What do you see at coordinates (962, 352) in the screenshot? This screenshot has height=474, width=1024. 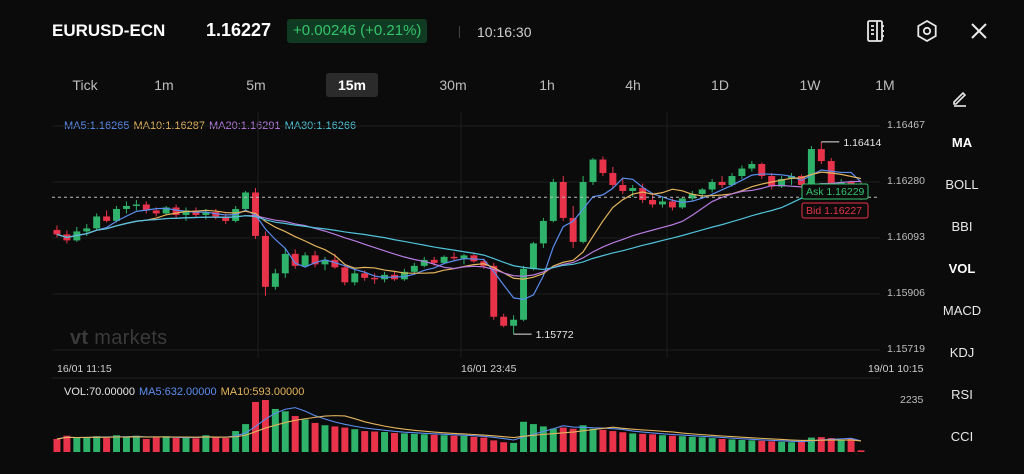 I see `indicator-kdj: KDJ` at bounding box center [962, 352].